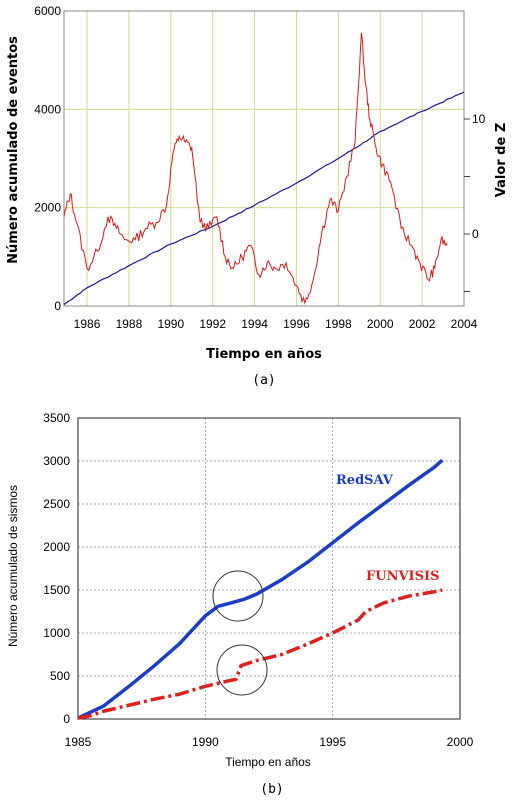  What do you see at coordinates (170, 324) in the screenshot?
I see `chart-a-x-tick-label-2: 1990` at bounding box center [170, 324].